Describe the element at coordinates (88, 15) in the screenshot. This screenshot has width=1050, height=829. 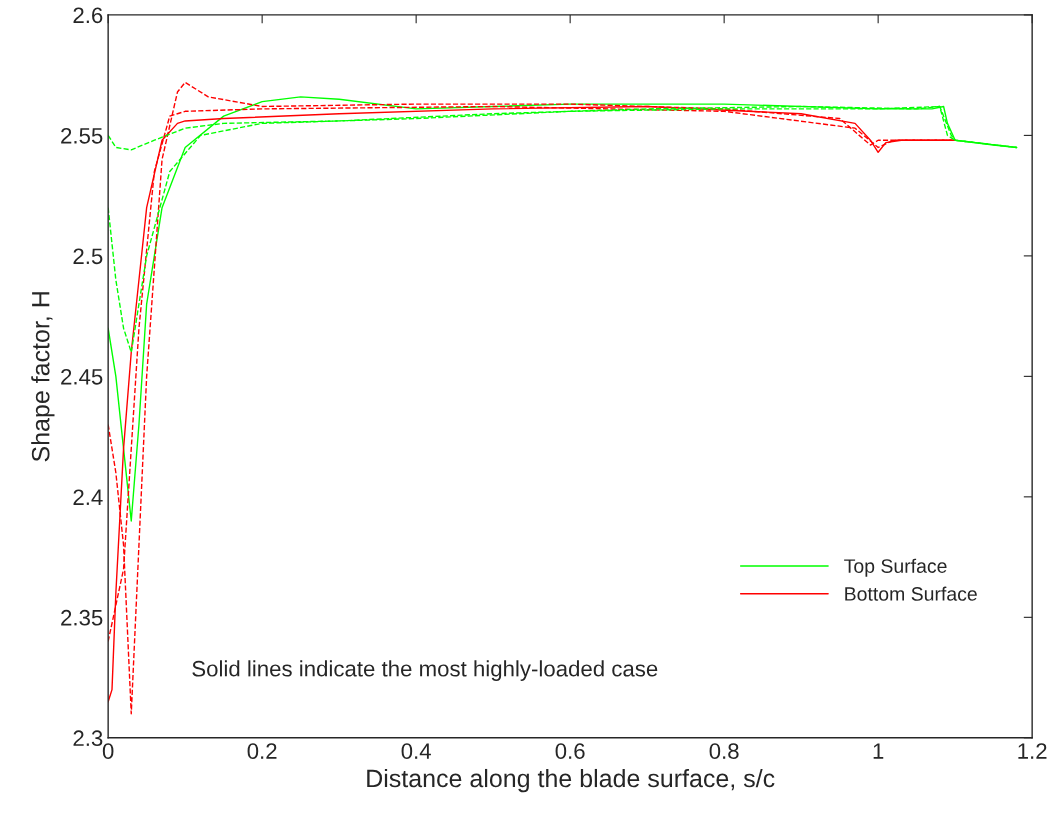
I see `y-tick-label: 2.6` at that location.